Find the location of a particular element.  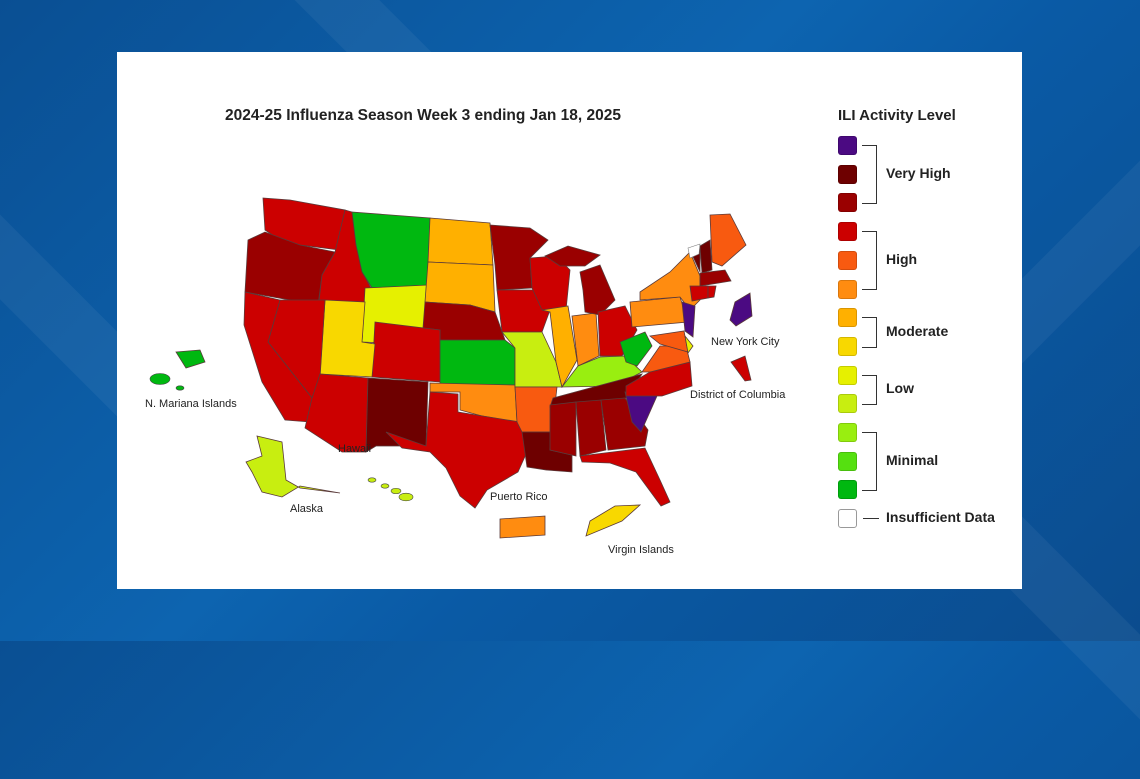

legend-dash is located at coordinates (871, 519).